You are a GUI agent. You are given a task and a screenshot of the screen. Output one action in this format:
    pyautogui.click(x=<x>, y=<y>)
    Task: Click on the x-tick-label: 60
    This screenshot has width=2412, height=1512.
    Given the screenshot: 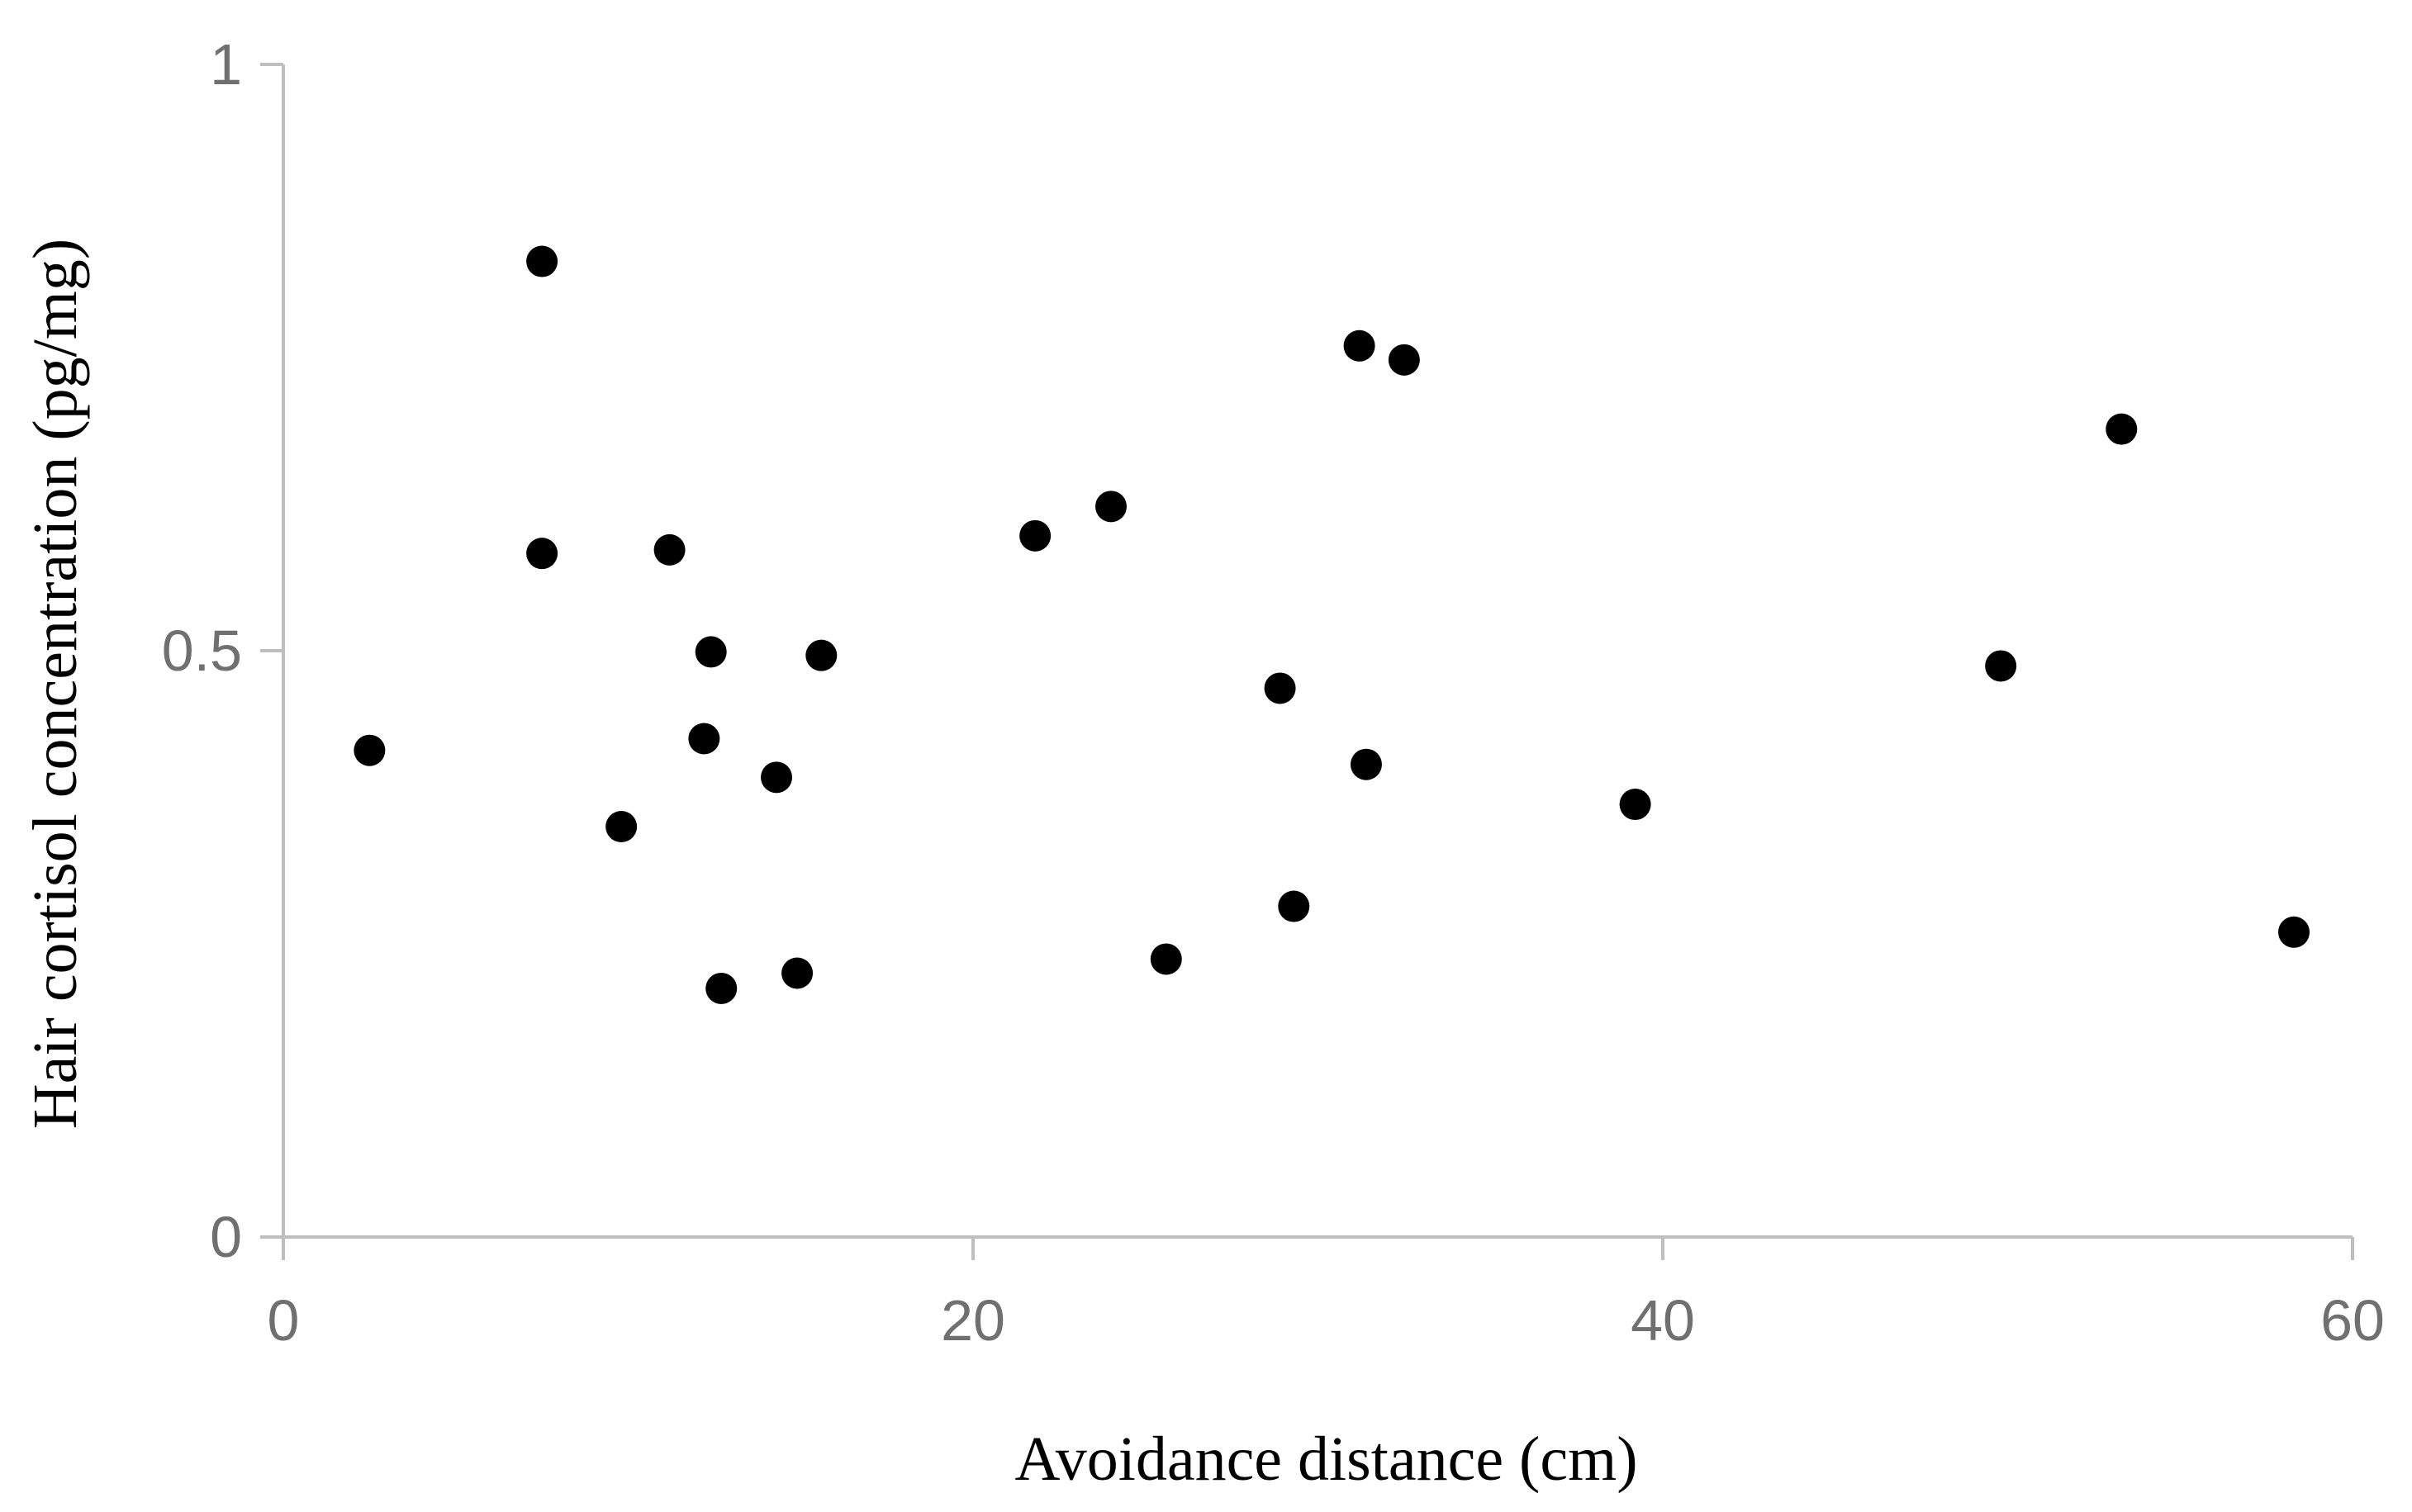 What is the action you would take?
    pyautogui.click(x=2352, y=1320)
    